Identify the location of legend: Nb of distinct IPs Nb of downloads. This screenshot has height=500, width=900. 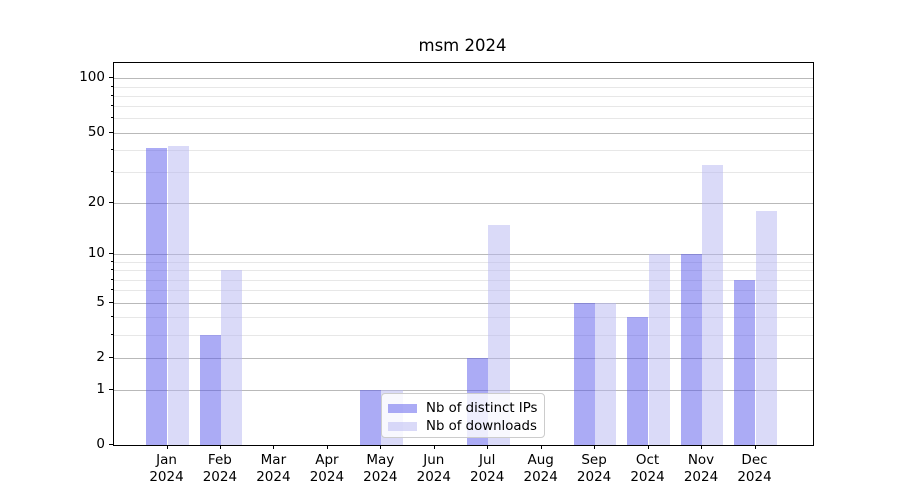
(463, 415).